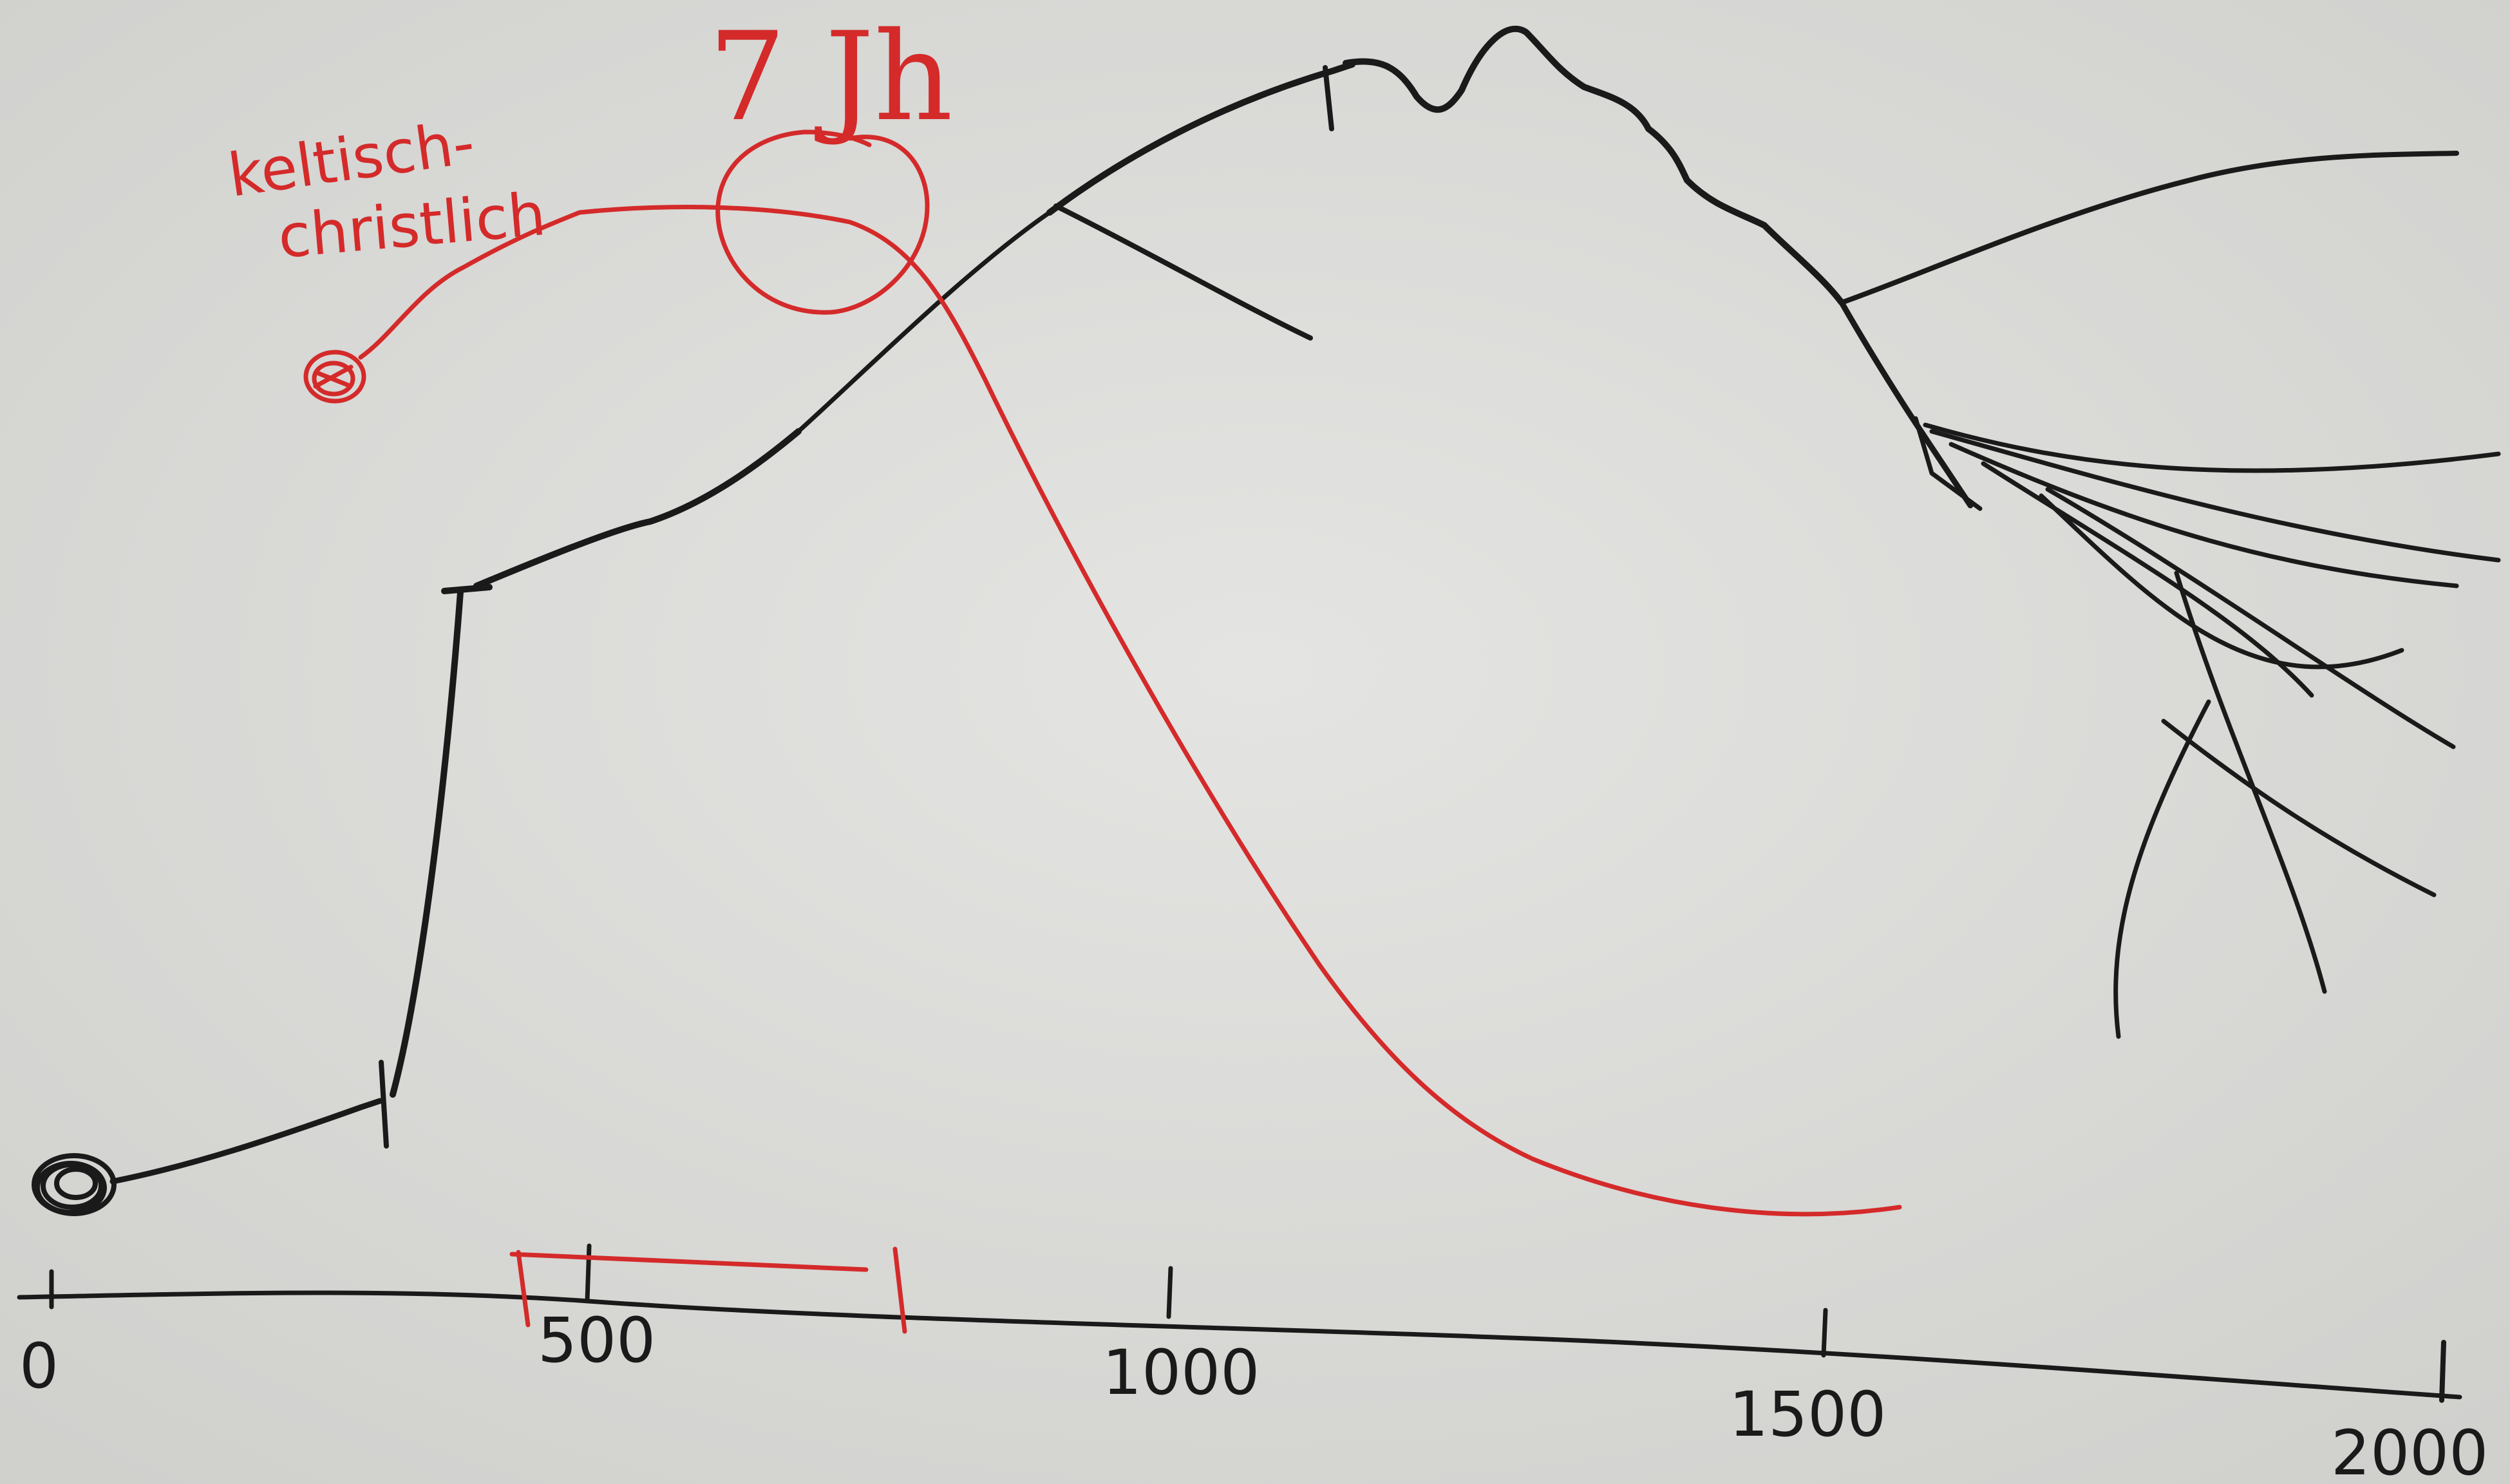  What do you see at coordinates (708, 1290) in the screenshot?
I see `red-period-bracket` at bounding box center [708, 1290].